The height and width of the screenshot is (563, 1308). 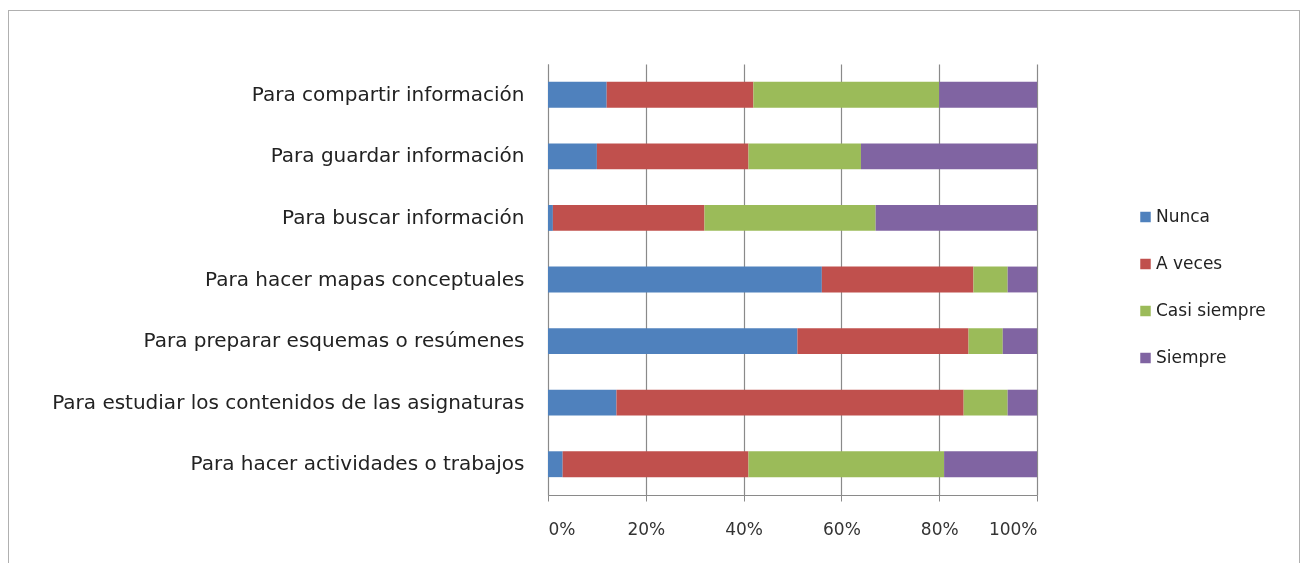 I want to click on legend-label: Siempre, so click(x=1191, y=357).